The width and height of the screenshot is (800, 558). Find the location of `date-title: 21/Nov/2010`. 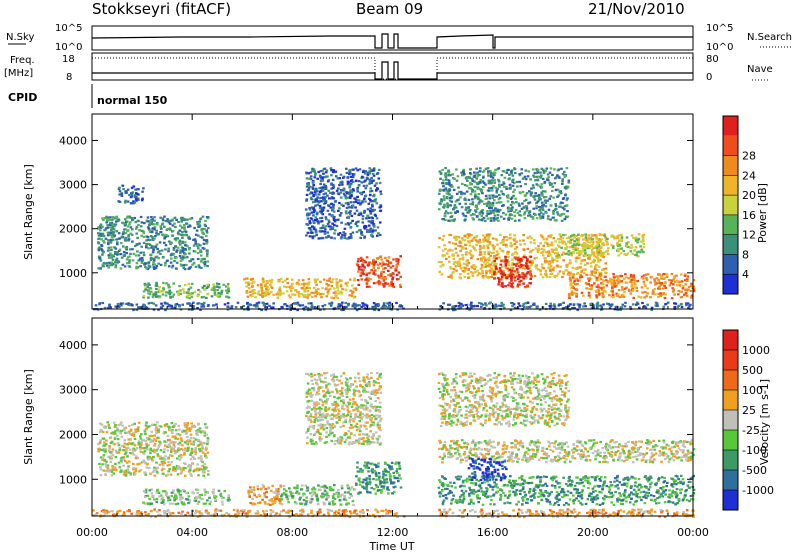

date-title: 21/Nov/2010 is located at coordinates (636, 9).